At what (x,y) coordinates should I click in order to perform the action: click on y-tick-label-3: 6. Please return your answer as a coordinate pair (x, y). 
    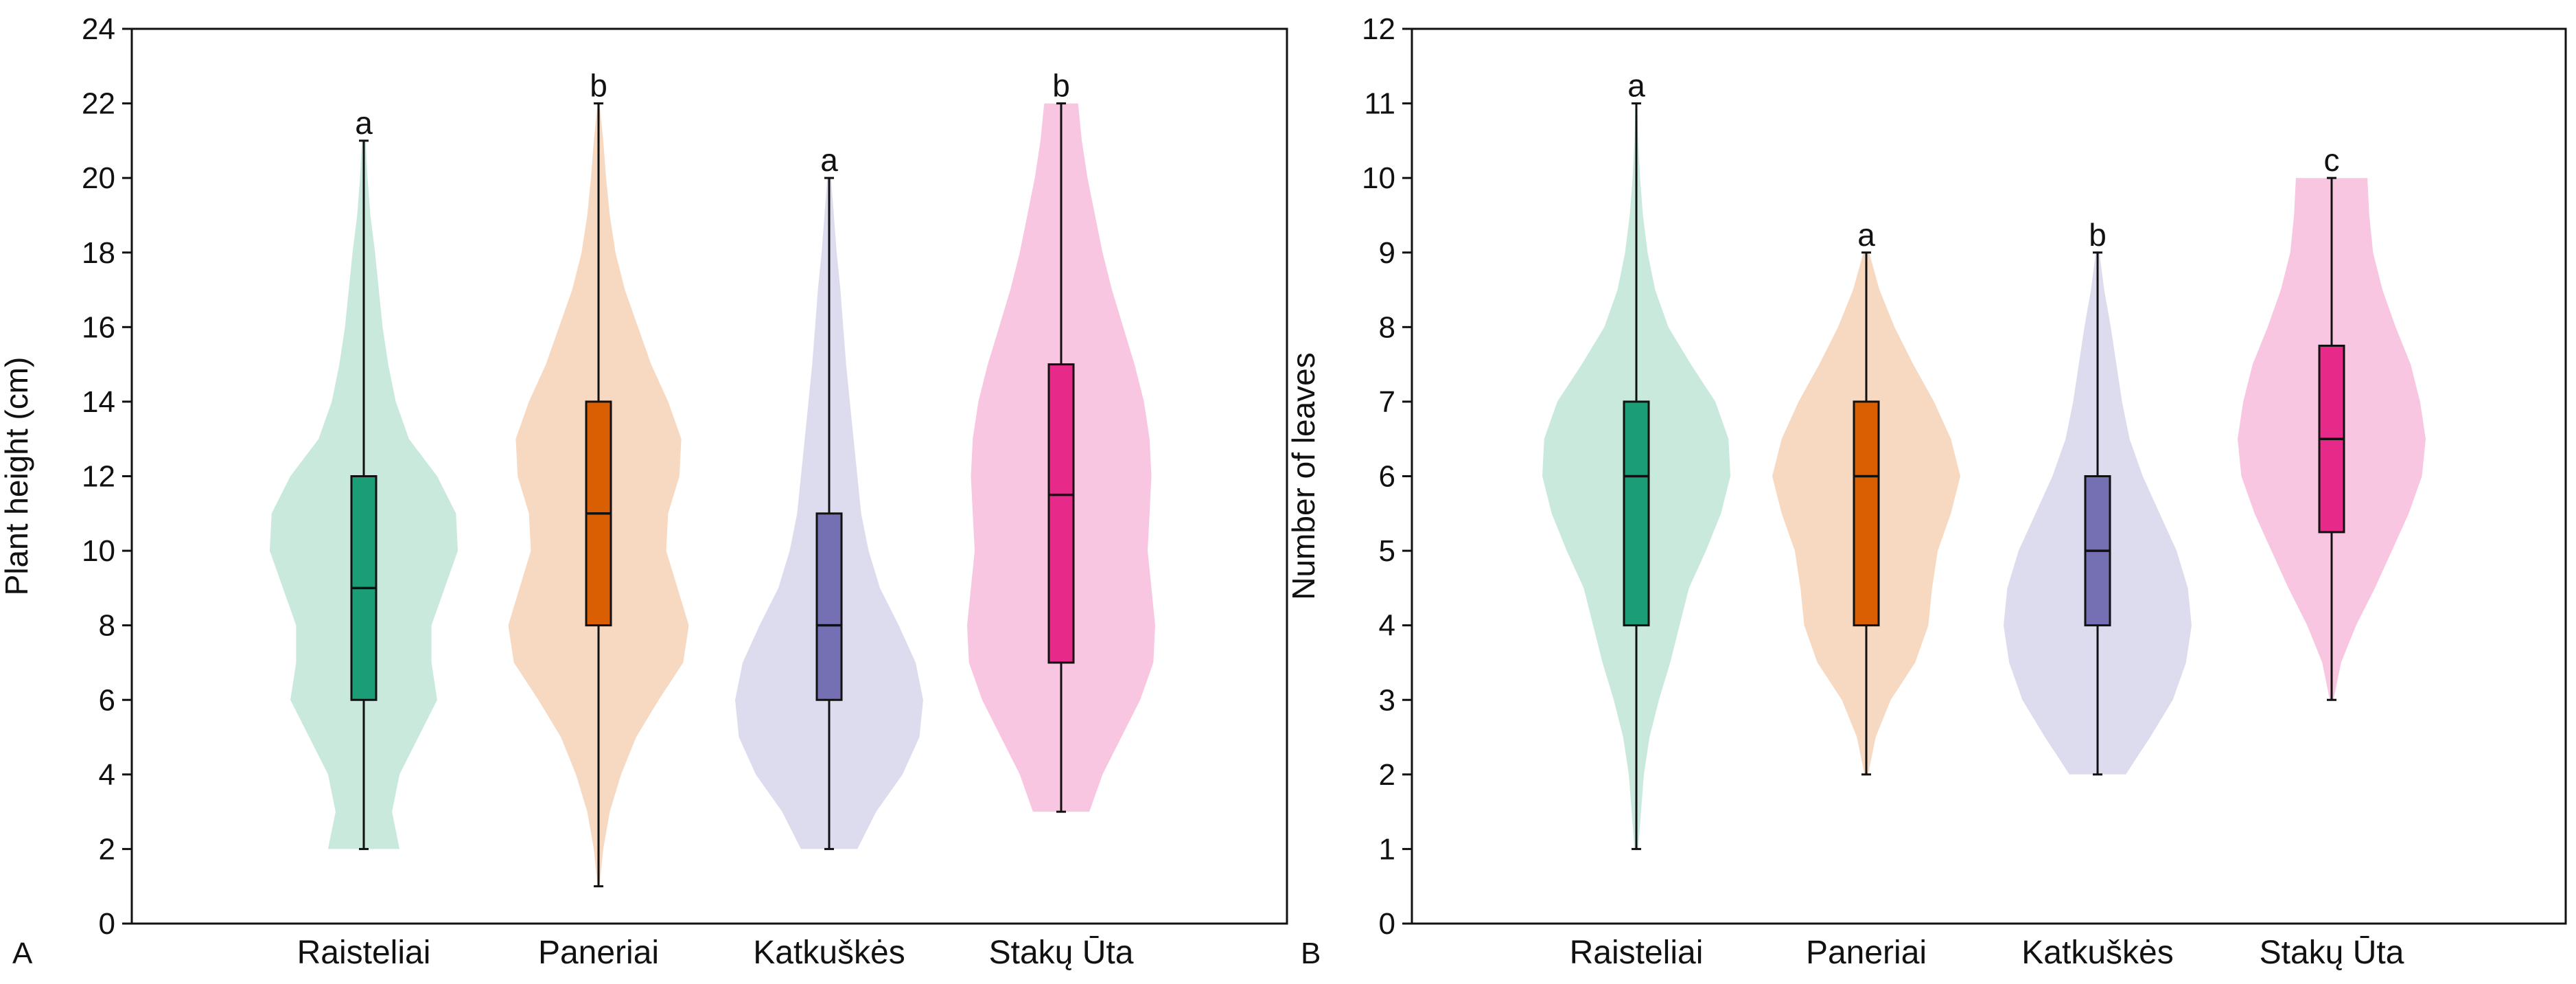
    Looking at the image, I should click on (107, 700).